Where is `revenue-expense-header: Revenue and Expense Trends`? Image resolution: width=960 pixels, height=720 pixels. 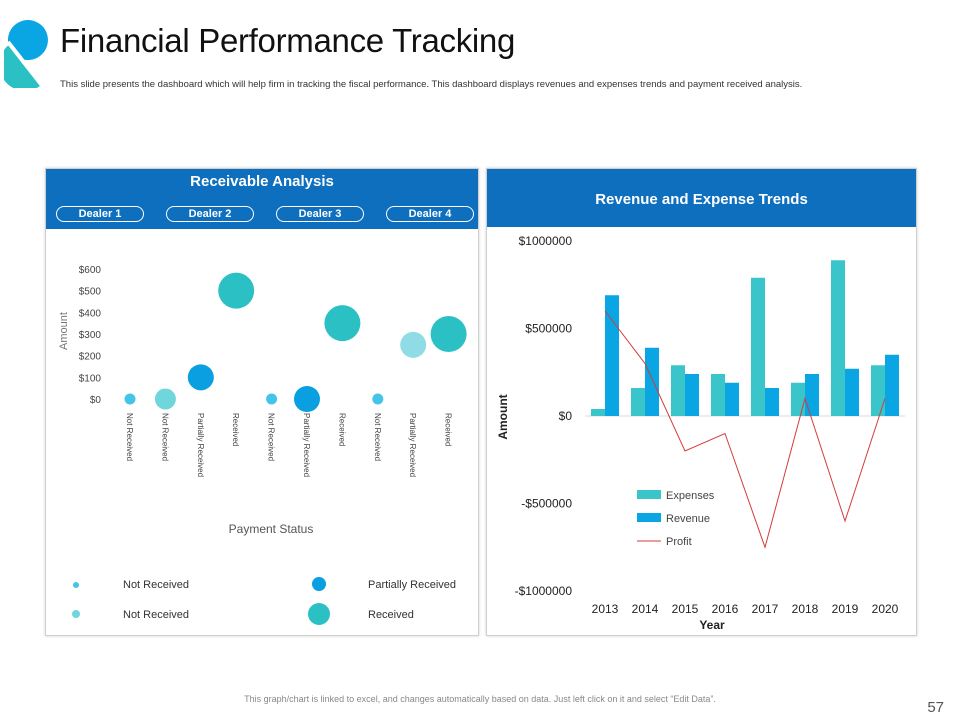 revenue-expense-header: Revenue and Expense Trends is located at coordinates (701, 198).